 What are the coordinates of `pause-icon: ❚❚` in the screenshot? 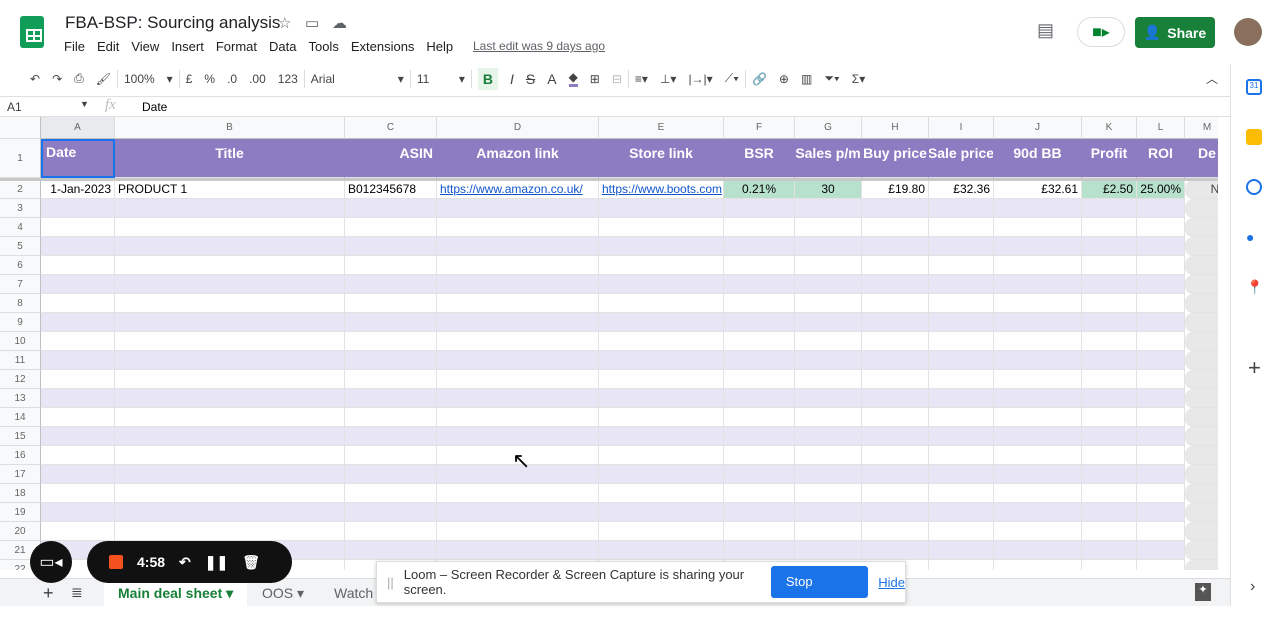 It's located at (216, 561).